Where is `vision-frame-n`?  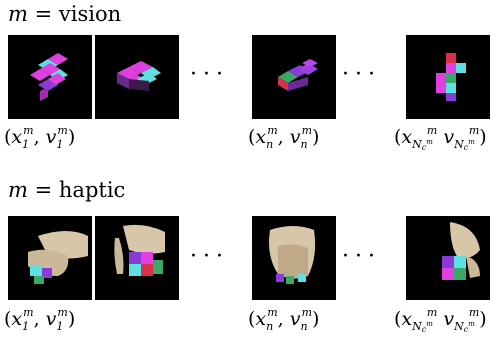
vision-frame-n is located at coordinates (294, 77).